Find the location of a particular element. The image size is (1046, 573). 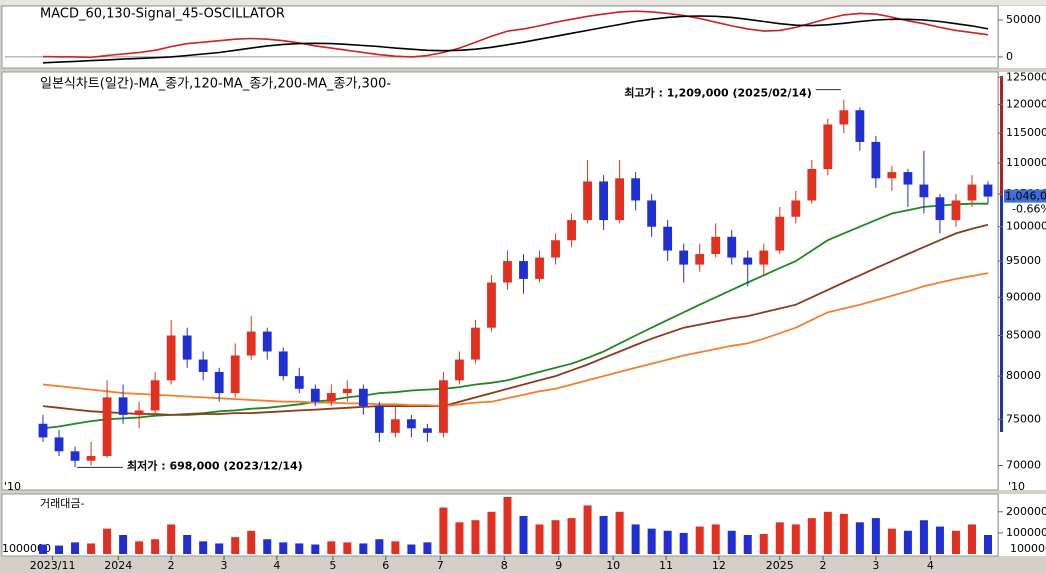

high-label: 최고가 : 1,209,000 (2025/02/14) is located at coordinates (718, 93).